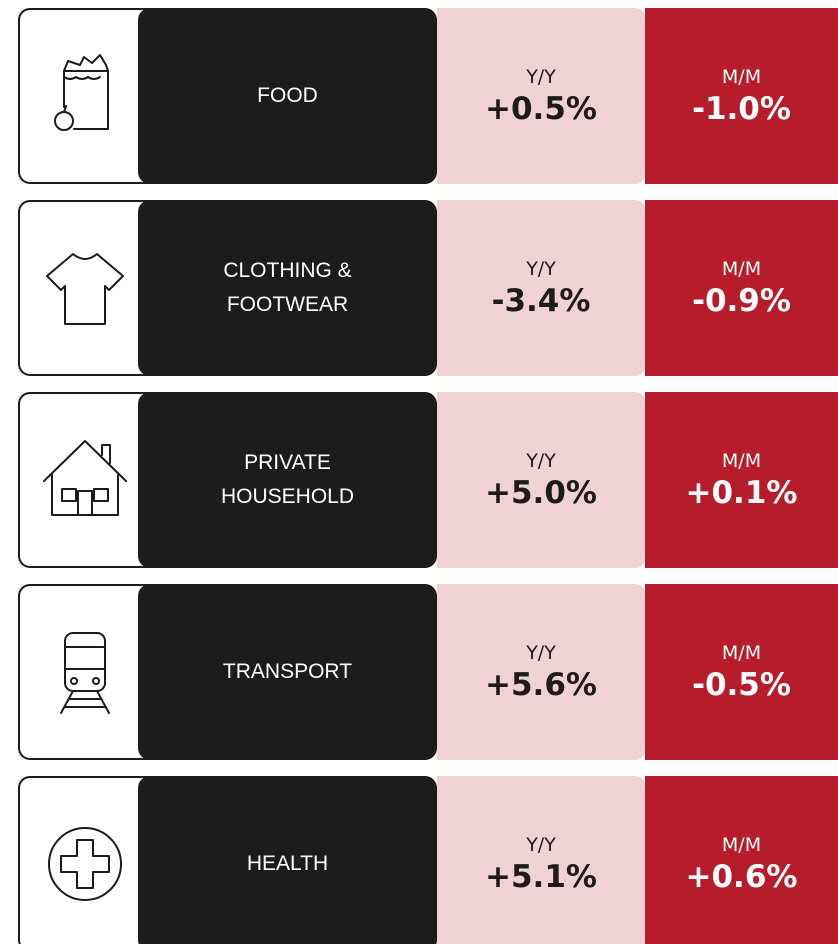 The image size is (838, 944). Describe the element at coordinates (287, 288) in the screenshot. I see `category-label: CLOTHING & FOOTWEAR` at that location.